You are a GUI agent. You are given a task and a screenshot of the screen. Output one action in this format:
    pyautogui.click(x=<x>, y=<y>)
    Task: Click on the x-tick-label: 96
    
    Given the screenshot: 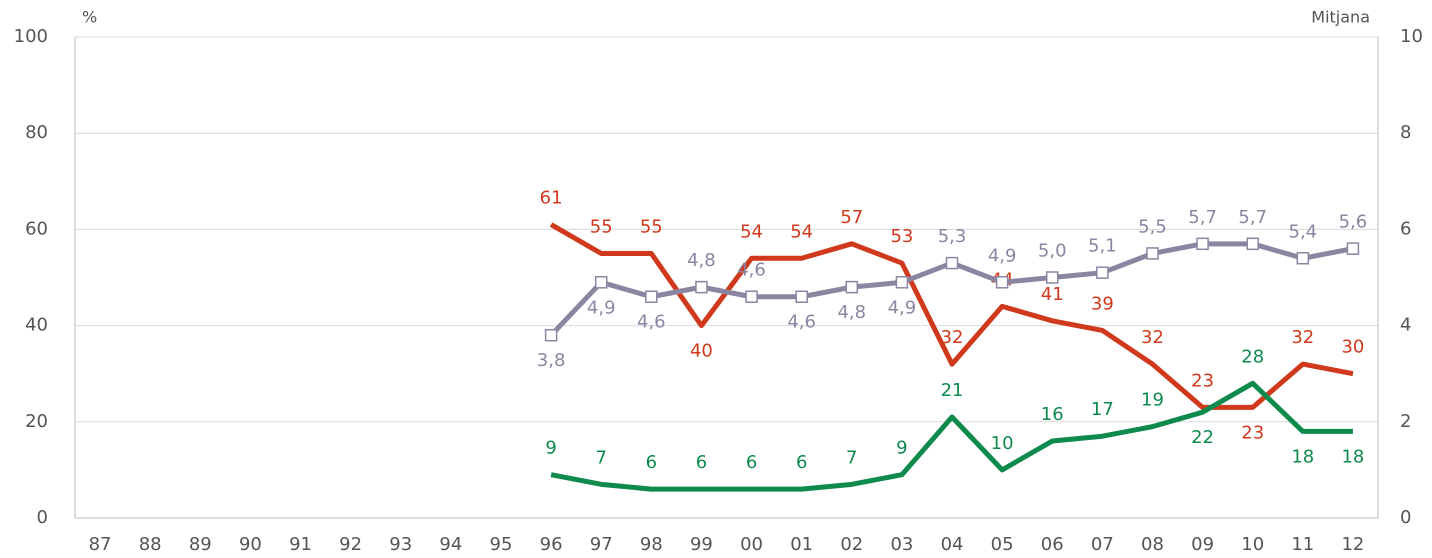 What is the action you would take?
    pyautogui.click(x=551, y=544)
    